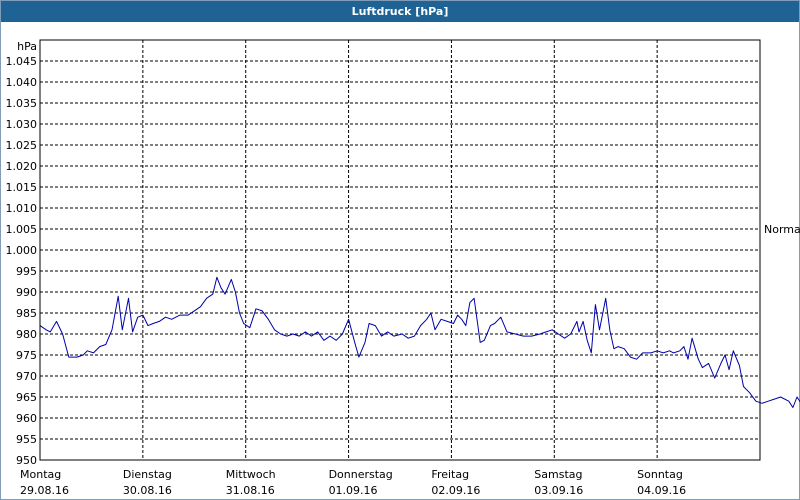 Image resolution: width=800 pixels, height=500 pixels. What do you see at coordinates (27, 46) in the screenshot?
I see `y-axis-label: hPa` at bounding box center [27, 46].